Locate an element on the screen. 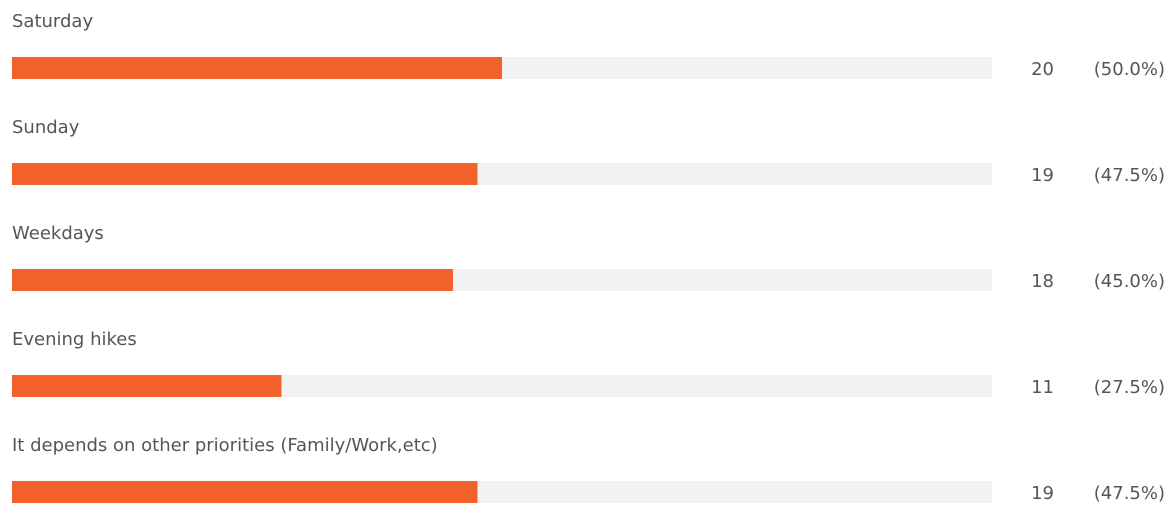  category-label: Weekdays is located at coordinates (58, 233).